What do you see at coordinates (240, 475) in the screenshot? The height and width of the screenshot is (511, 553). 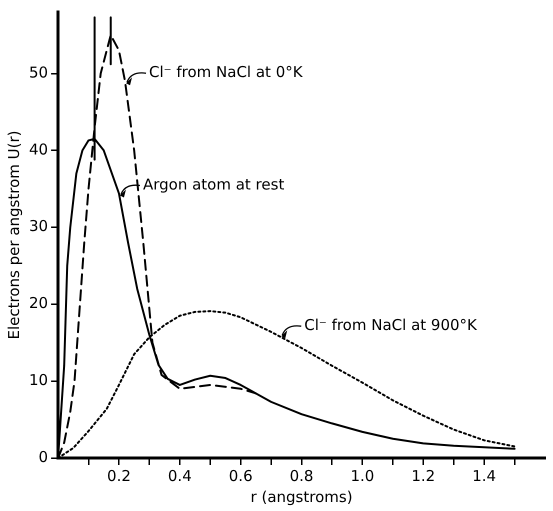 I see `x-tick-label: 0.6` at bounding box center [240, 475].